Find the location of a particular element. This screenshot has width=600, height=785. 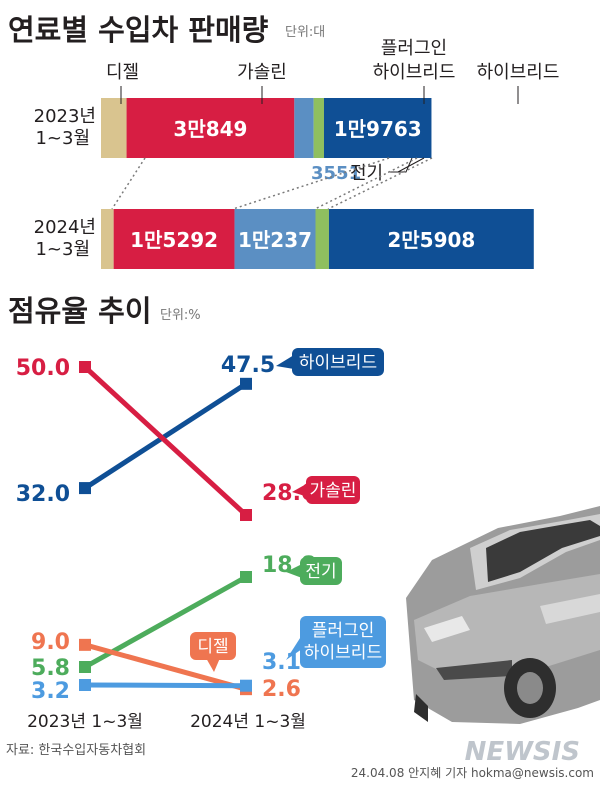

connector-gasoline-end is located at coordinates (311, 183).